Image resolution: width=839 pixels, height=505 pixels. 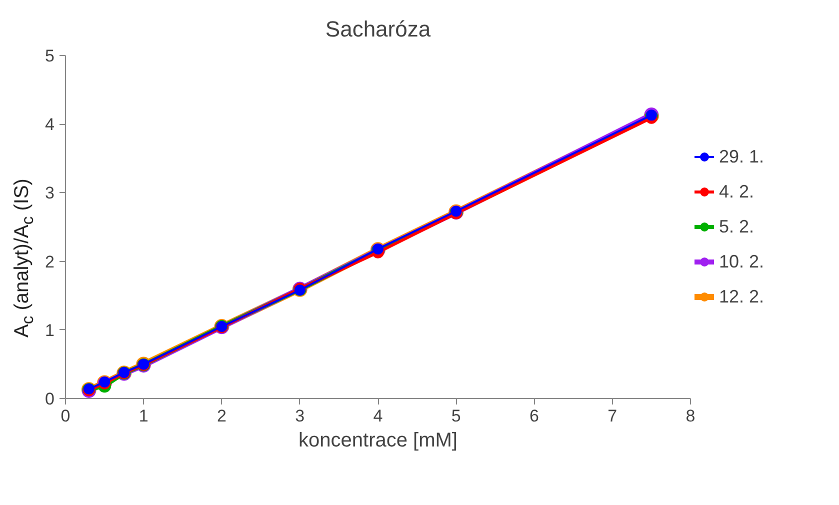 What do you see at coordinates (378, 29) in the screenshot?
I see `chart-title: Sacharóza` at bounding box center [378, 29].